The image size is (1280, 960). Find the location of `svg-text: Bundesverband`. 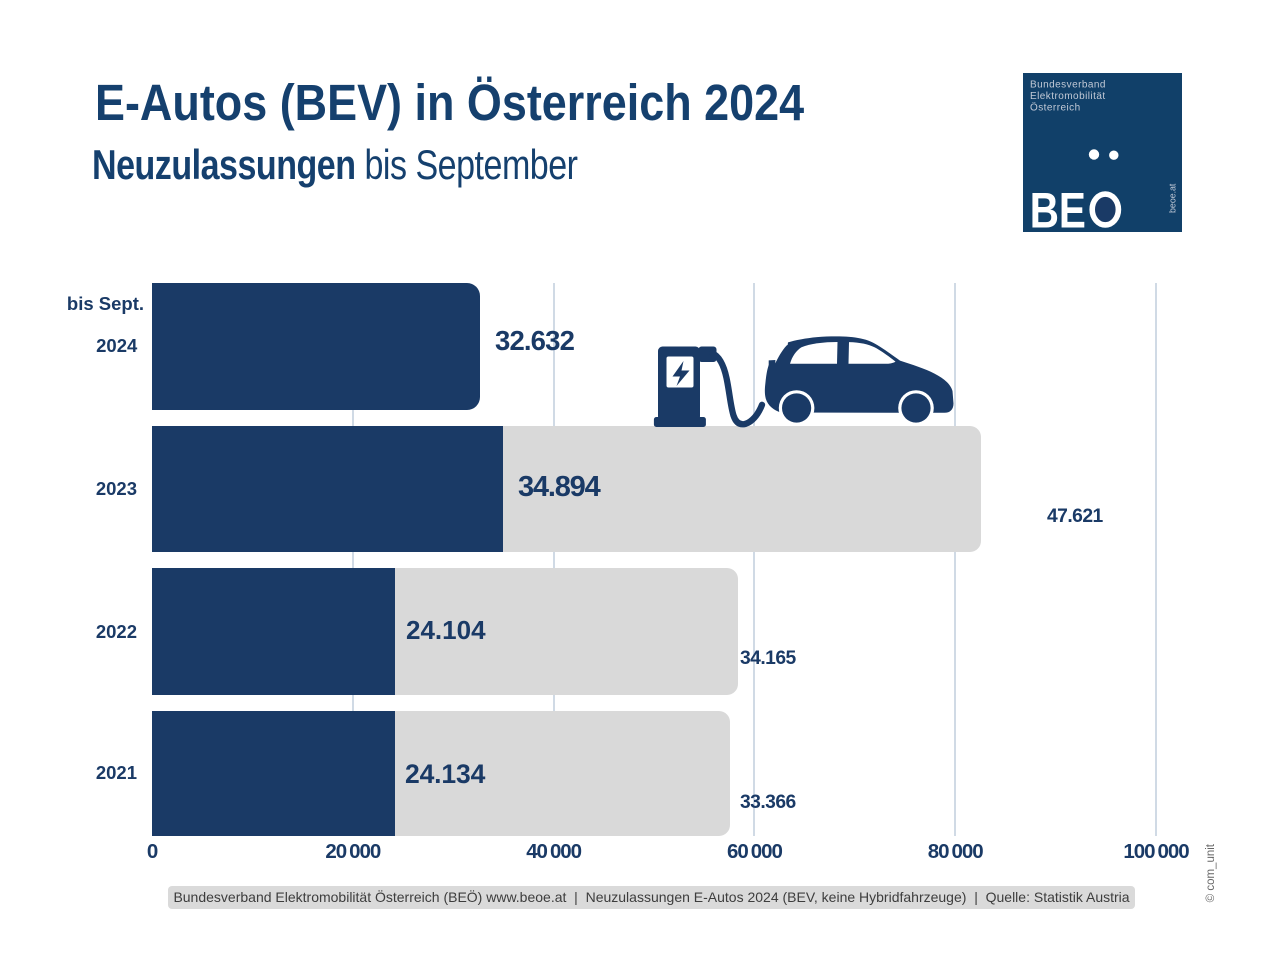

svg-text: Bundesverband is located at coordinates (1068, 85).